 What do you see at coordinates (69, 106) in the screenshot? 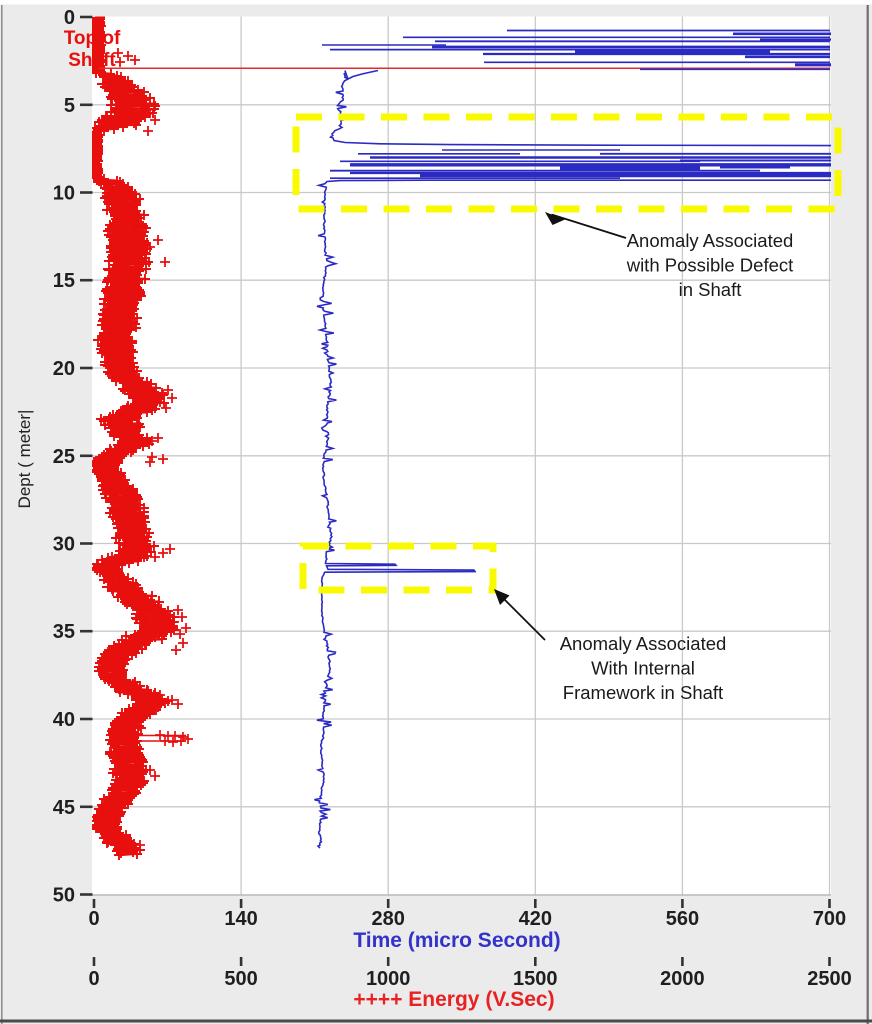
I see `svg-text: 5` at bounding box center [69, 106].